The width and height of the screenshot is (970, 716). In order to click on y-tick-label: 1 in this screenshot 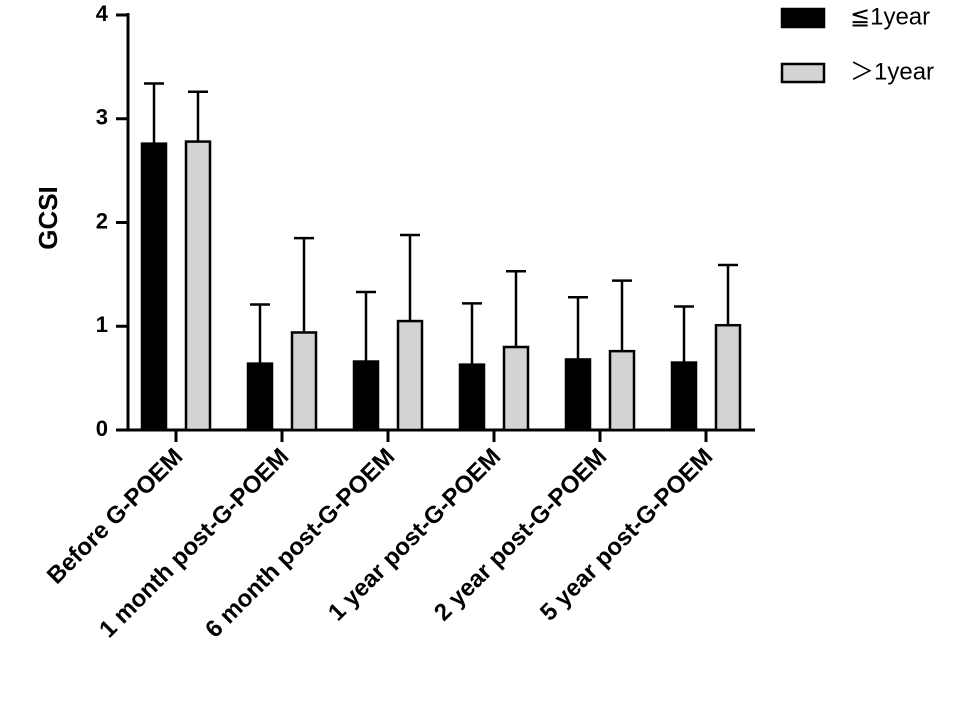, I will do `click(102, 324)`.